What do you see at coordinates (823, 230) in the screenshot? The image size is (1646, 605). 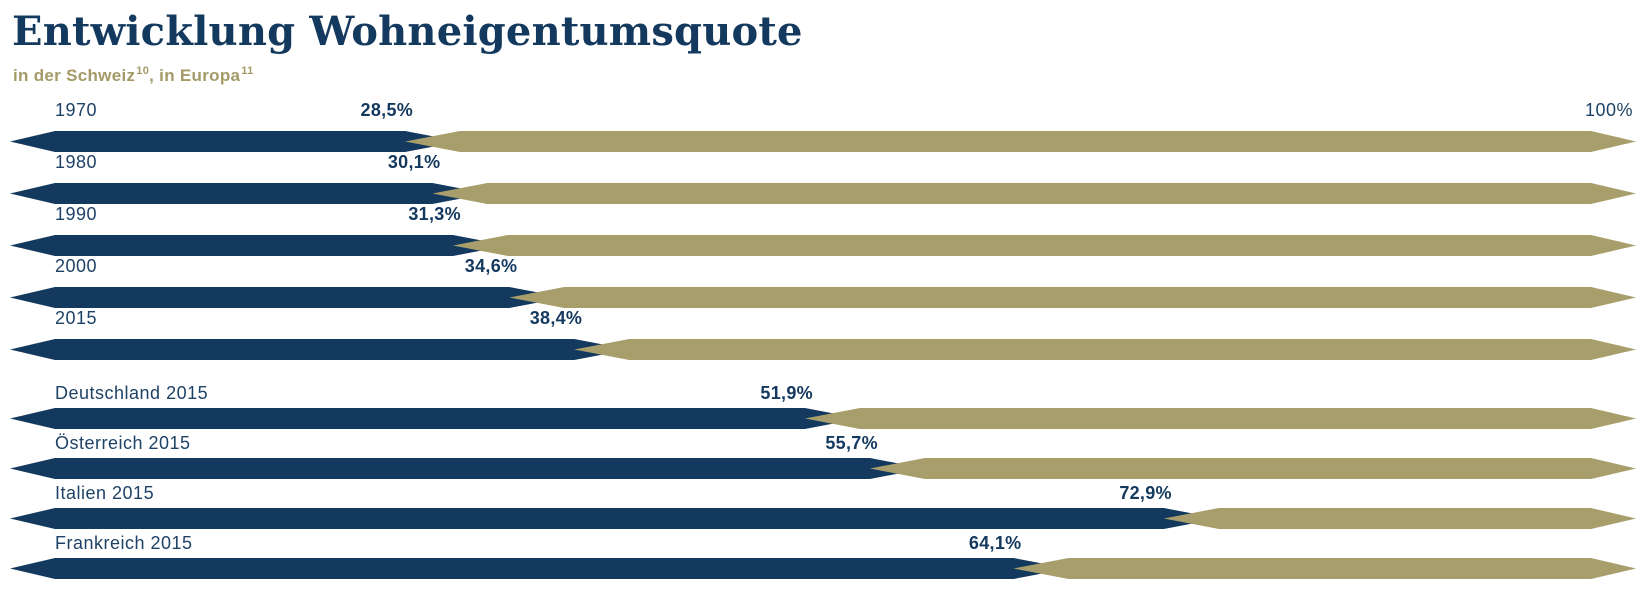 I see `chart-row: 1990 31,3%` at bounding box center [823, 230].